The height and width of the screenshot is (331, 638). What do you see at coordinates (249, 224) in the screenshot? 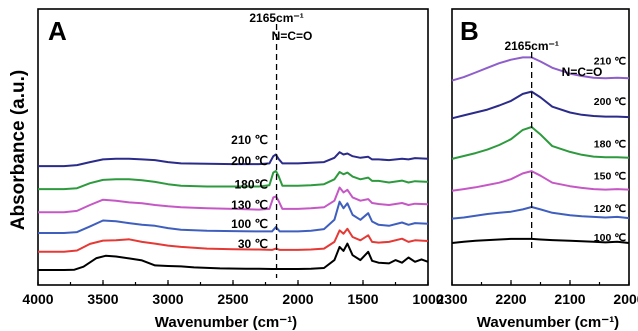
I see `series-label-a-1: 100 ℃` at bounding box center [249, 224].